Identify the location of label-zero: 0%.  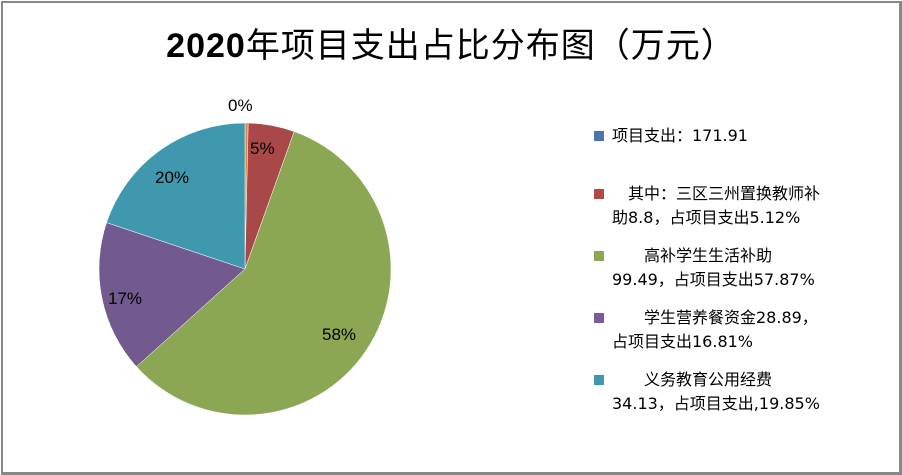
(240, 105).